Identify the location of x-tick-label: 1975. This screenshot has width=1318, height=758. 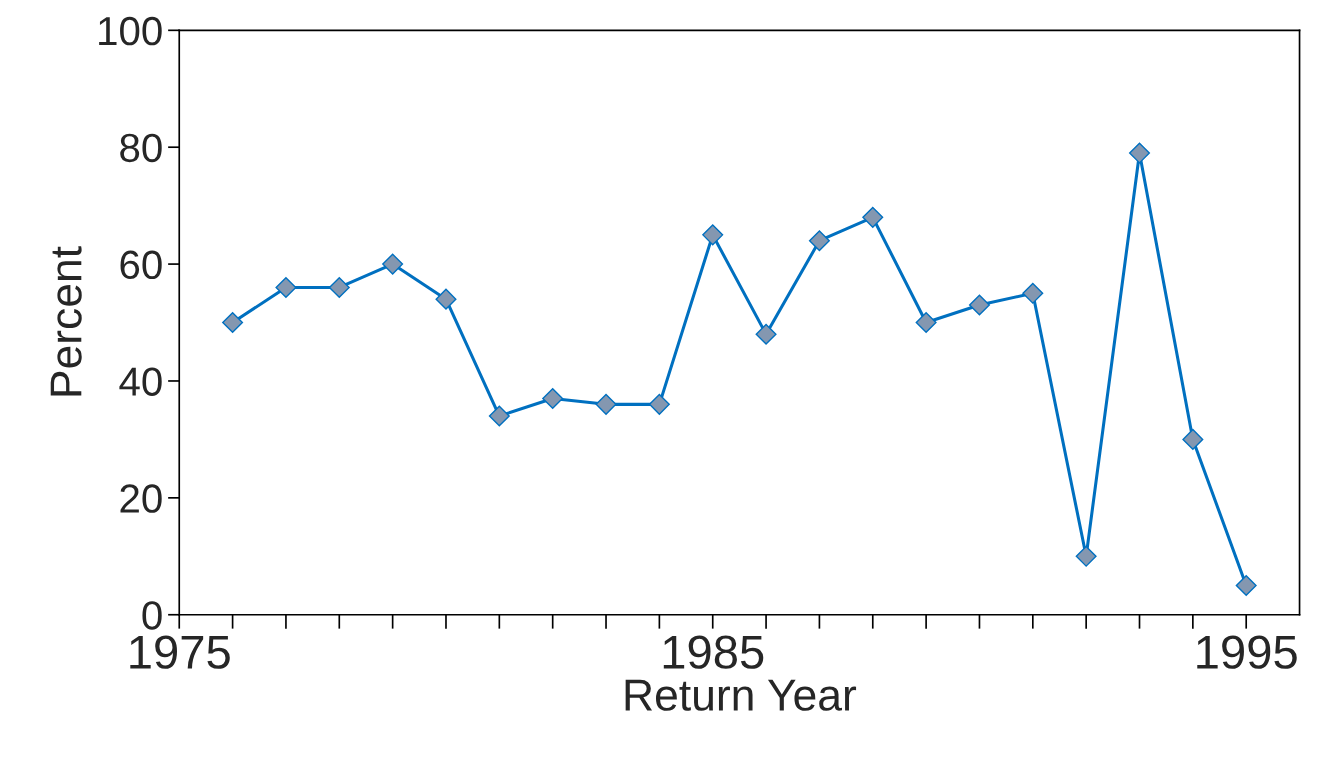
(180, 652).